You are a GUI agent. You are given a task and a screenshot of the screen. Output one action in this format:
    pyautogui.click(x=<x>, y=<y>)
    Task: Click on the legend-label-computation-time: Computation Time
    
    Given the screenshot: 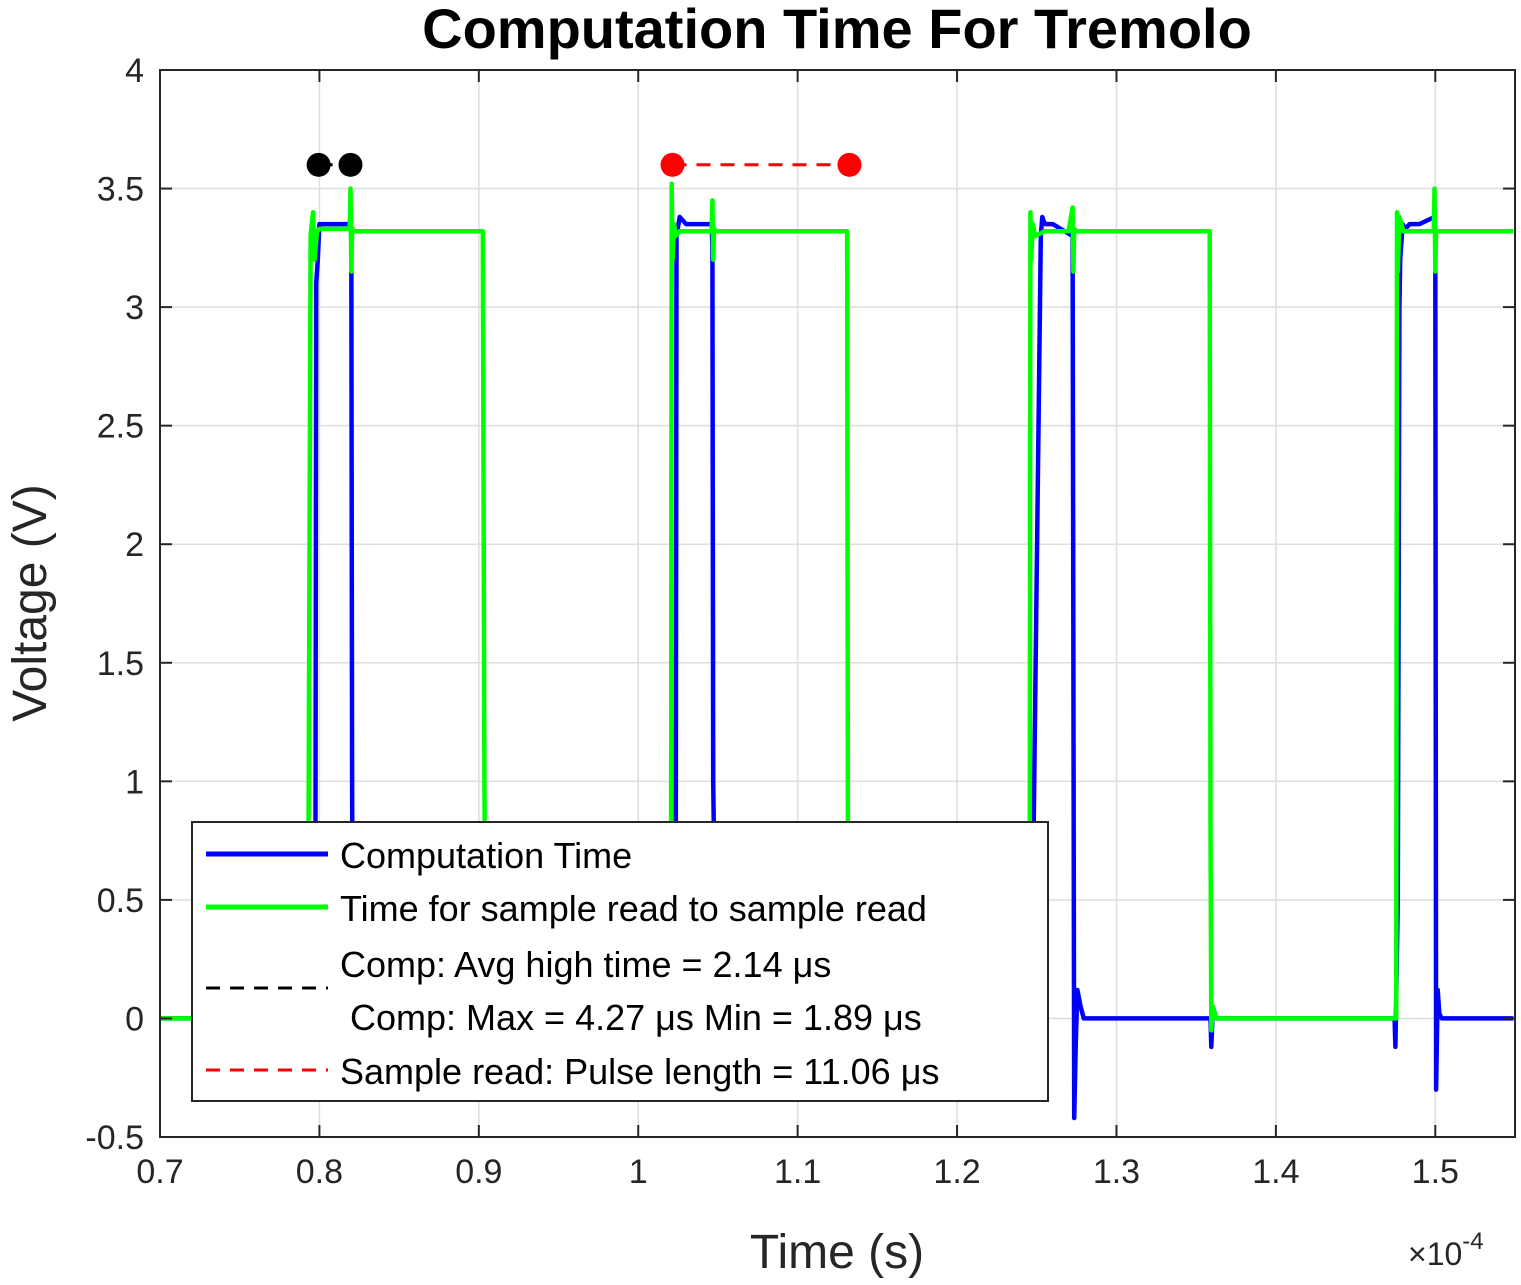 What is the action you would take?
    pyautogui.click(x=486, y=855)
    